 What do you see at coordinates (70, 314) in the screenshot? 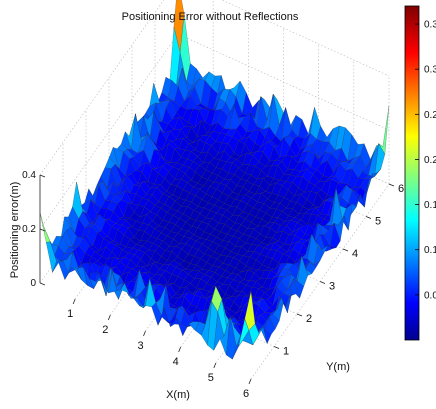
I see `x-tick-label: 1` at bounding box center [70, 314].